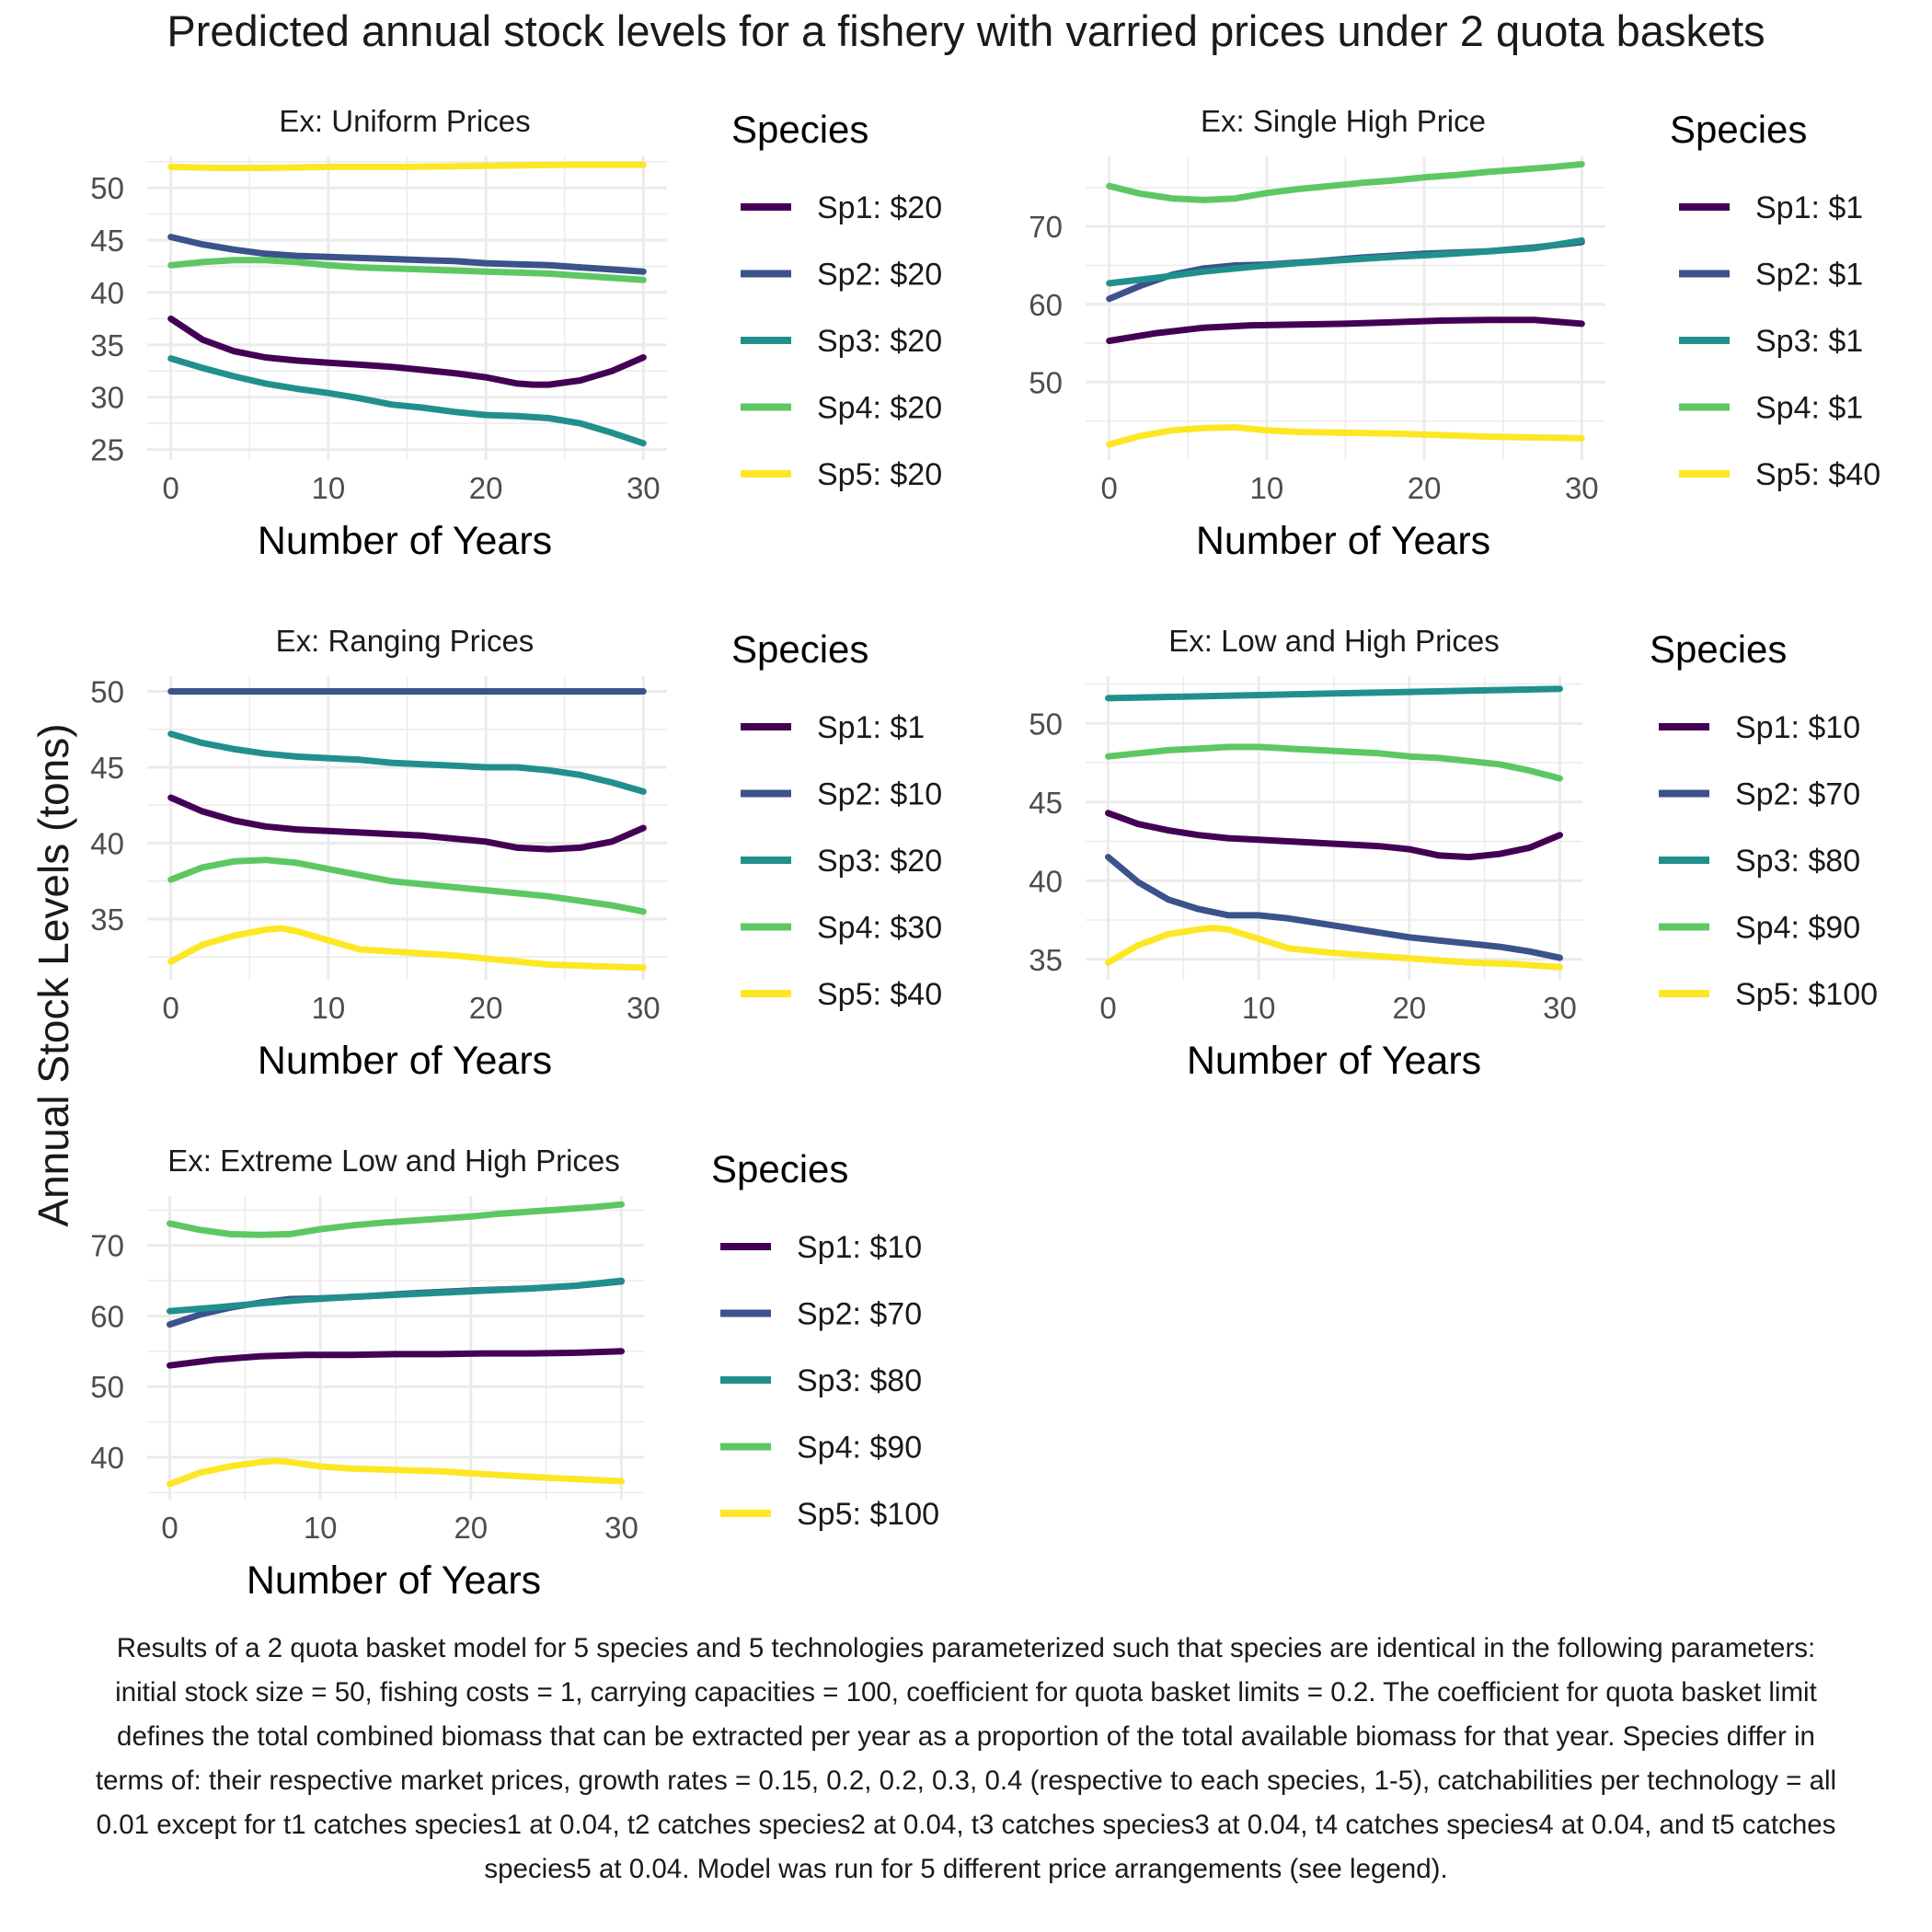 This screenshot has width=1932, height=1932. What do you see at coordinates (871, 727) in the screenshot?
I see `legend-label: Sp1: $1` at bounding box center [871, 727].